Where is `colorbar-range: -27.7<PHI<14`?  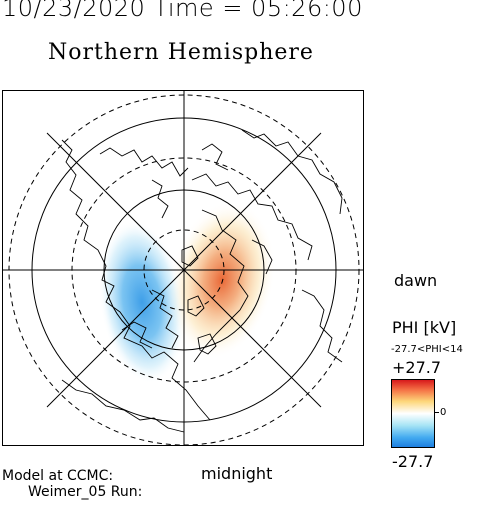 colorbar-range: -27.7<PHI<14 is located at coordinates (427, 349).